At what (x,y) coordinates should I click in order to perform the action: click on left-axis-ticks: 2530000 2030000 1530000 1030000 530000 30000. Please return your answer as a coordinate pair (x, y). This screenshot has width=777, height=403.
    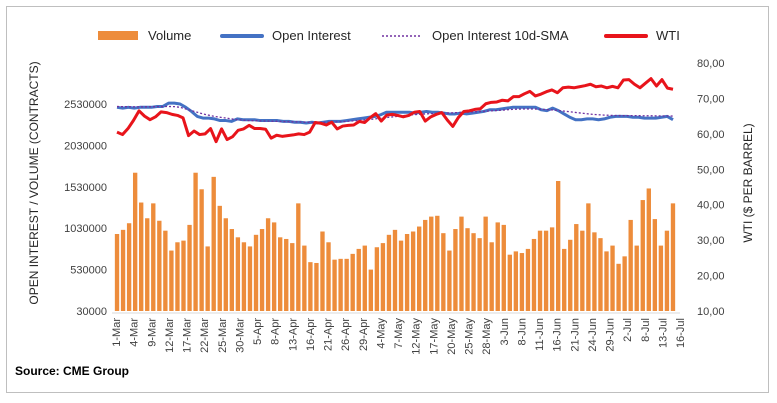
    Looking at the image, I should click on (85, 208).